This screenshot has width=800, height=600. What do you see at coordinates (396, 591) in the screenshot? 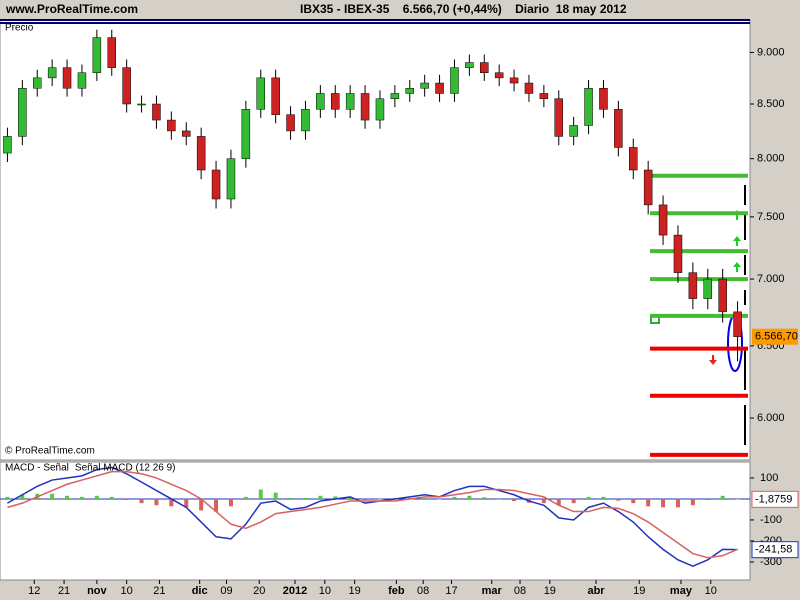
I see `x-tick-label: feb` at bounding box center [396, 591].